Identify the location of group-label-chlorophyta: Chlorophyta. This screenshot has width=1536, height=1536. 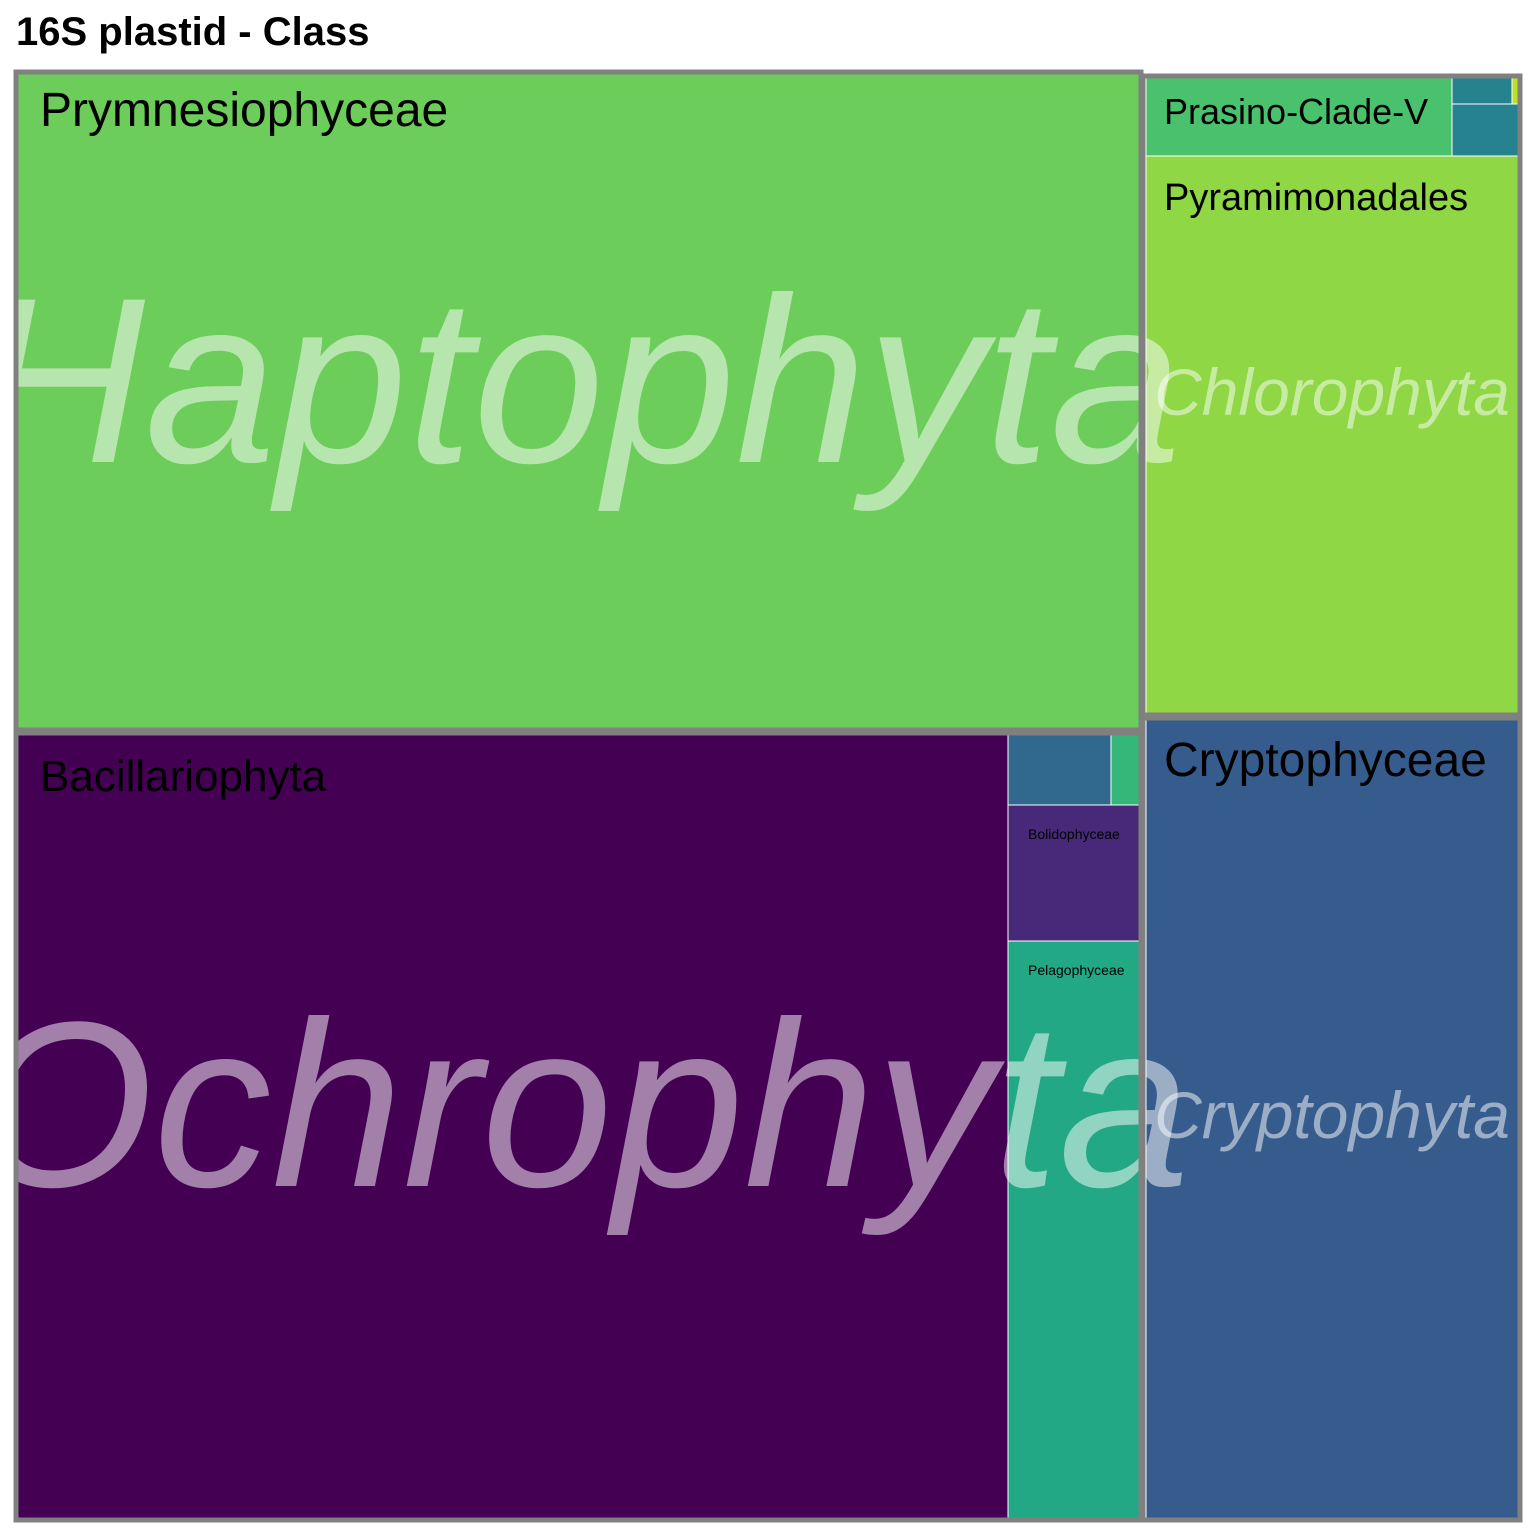
(1332, 392).